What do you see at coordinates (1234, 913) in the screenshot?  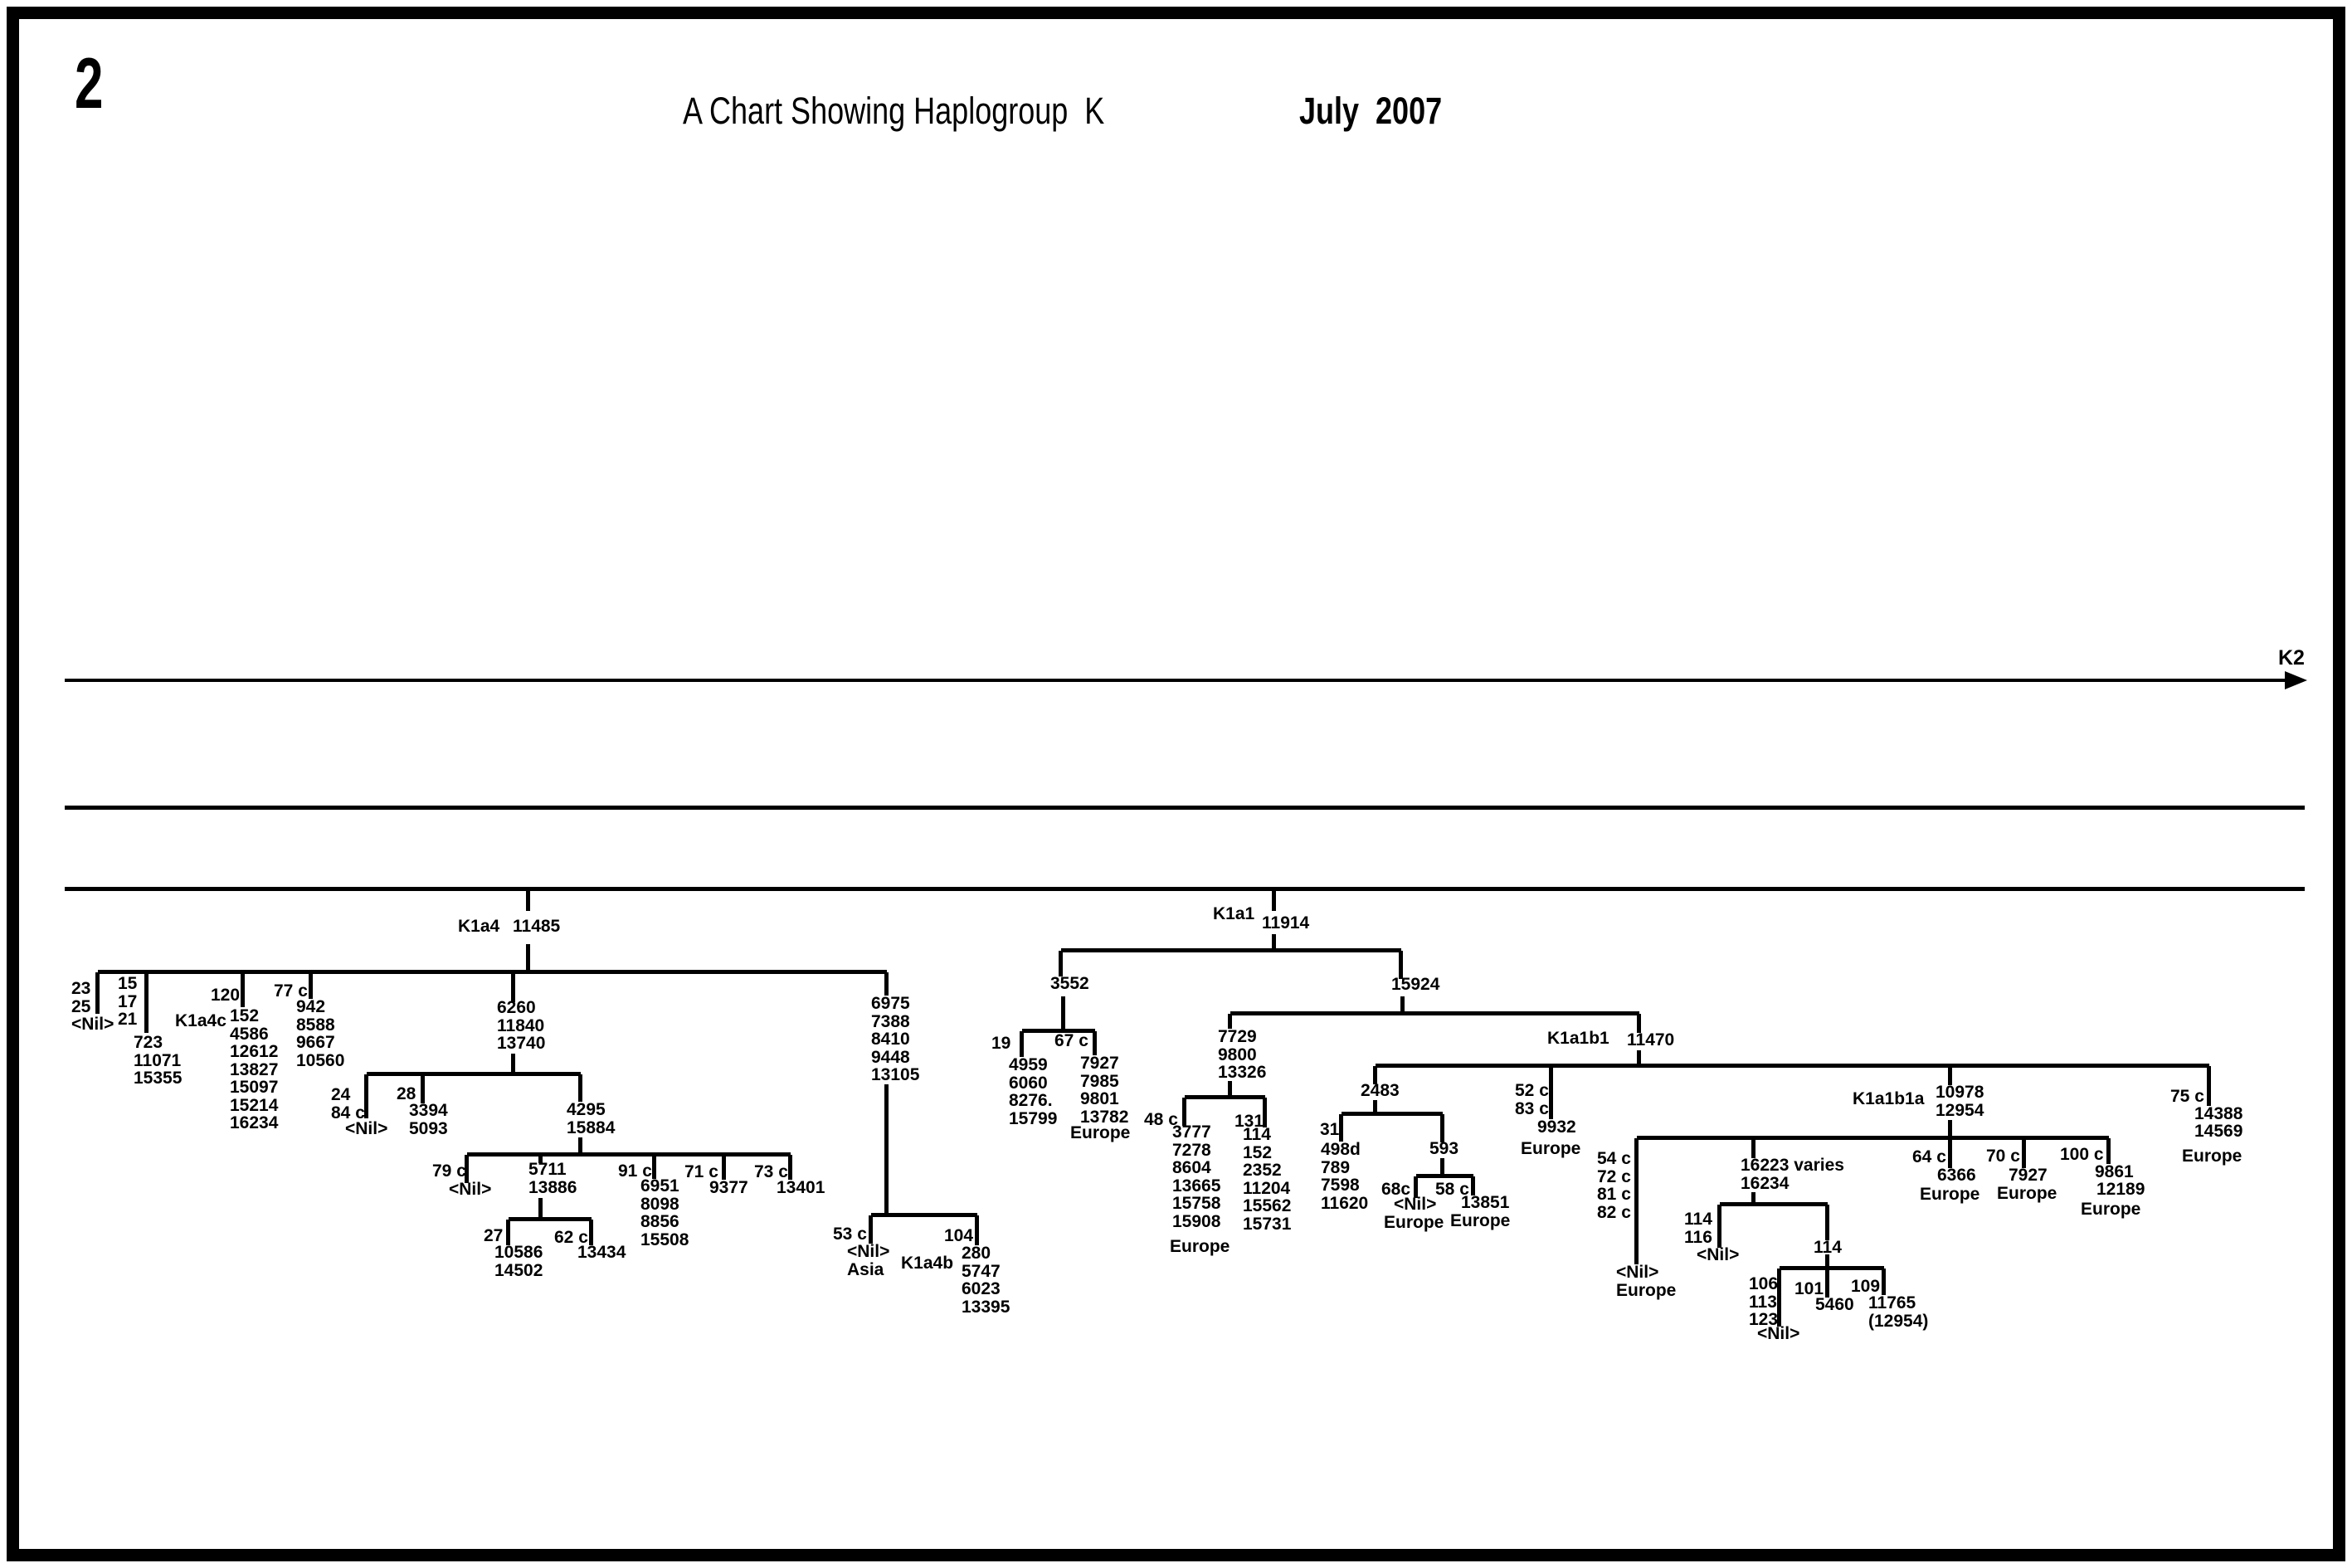 I see `tree-label: K1a1` at bounding box center [1234, 913].